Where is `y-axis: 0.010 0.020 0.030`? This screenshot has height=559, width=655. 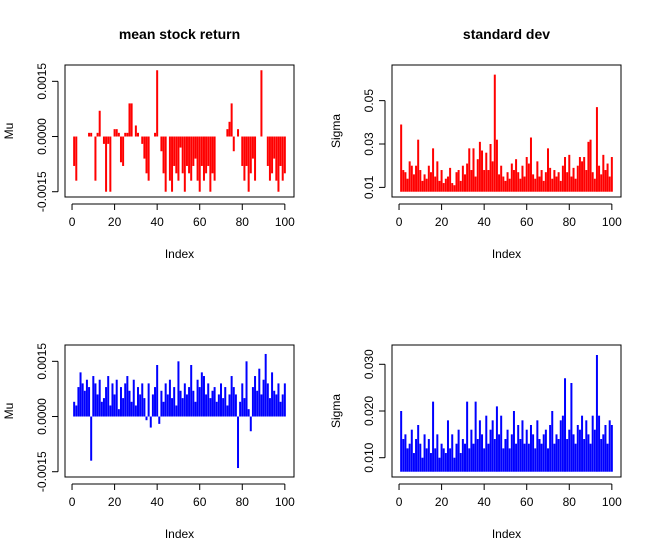
y-axis: 0.010 0.020 0.030 is located at coordinates (374, 411).